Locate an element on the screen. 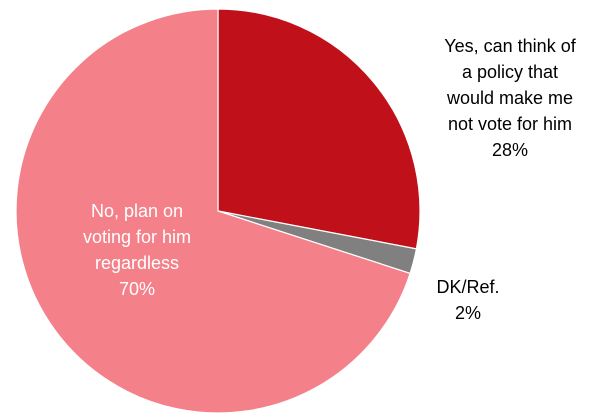 The width and height of the screenshot is (597, 417). slice-label-line: voting for him is located at coordinates (137, 237).